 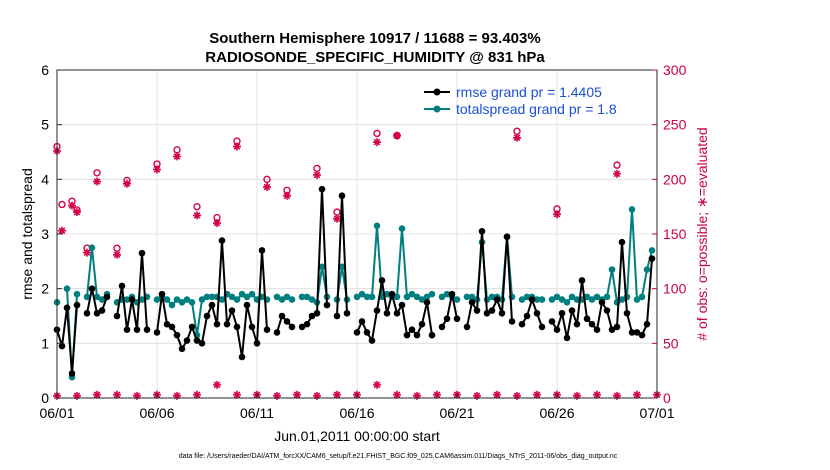 What do you see at coordinates (56, 413) in the screenshot?
I see `x-tick-label-0: 06/01` at bounding box center [56, 413].